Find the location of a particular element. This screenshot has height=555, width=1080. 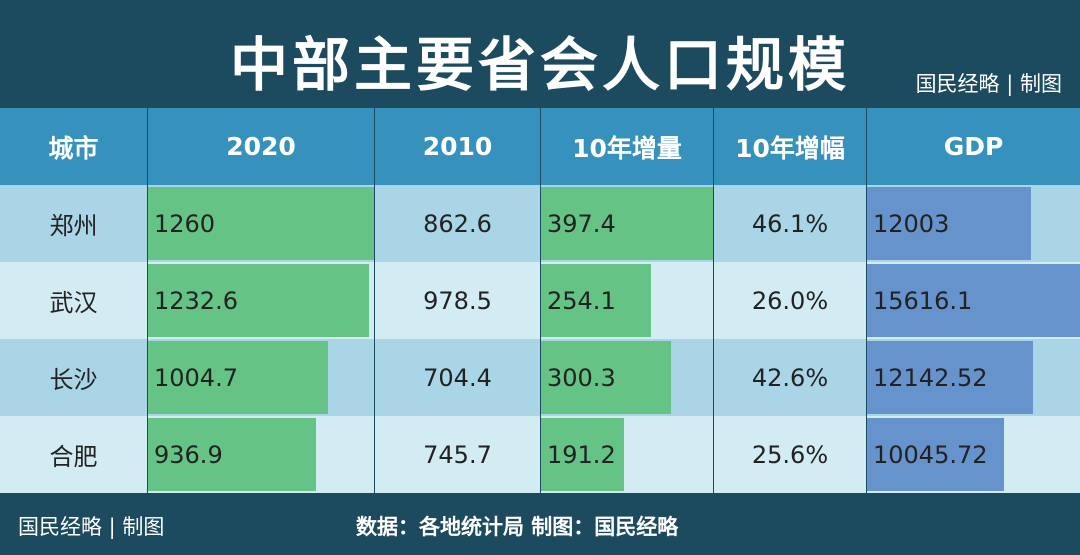

cell-value: 12003 is located at coordinates (911, 223).